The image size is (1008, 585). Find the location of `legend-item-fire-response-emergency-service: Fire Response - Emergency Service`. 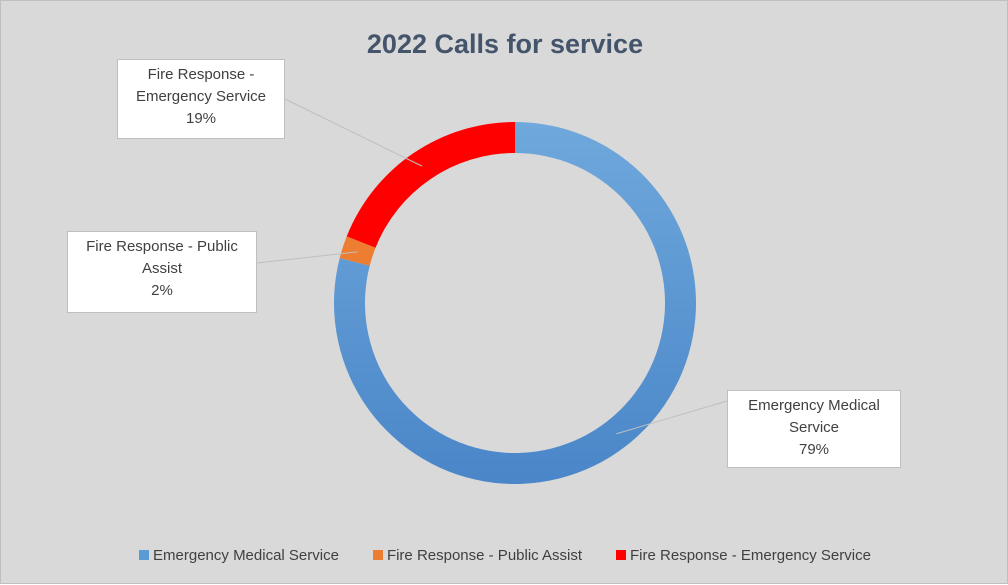

legend-item-fire-response-emergency-service: Fire Response - Emergency Service is located at coordinates (743, 555).